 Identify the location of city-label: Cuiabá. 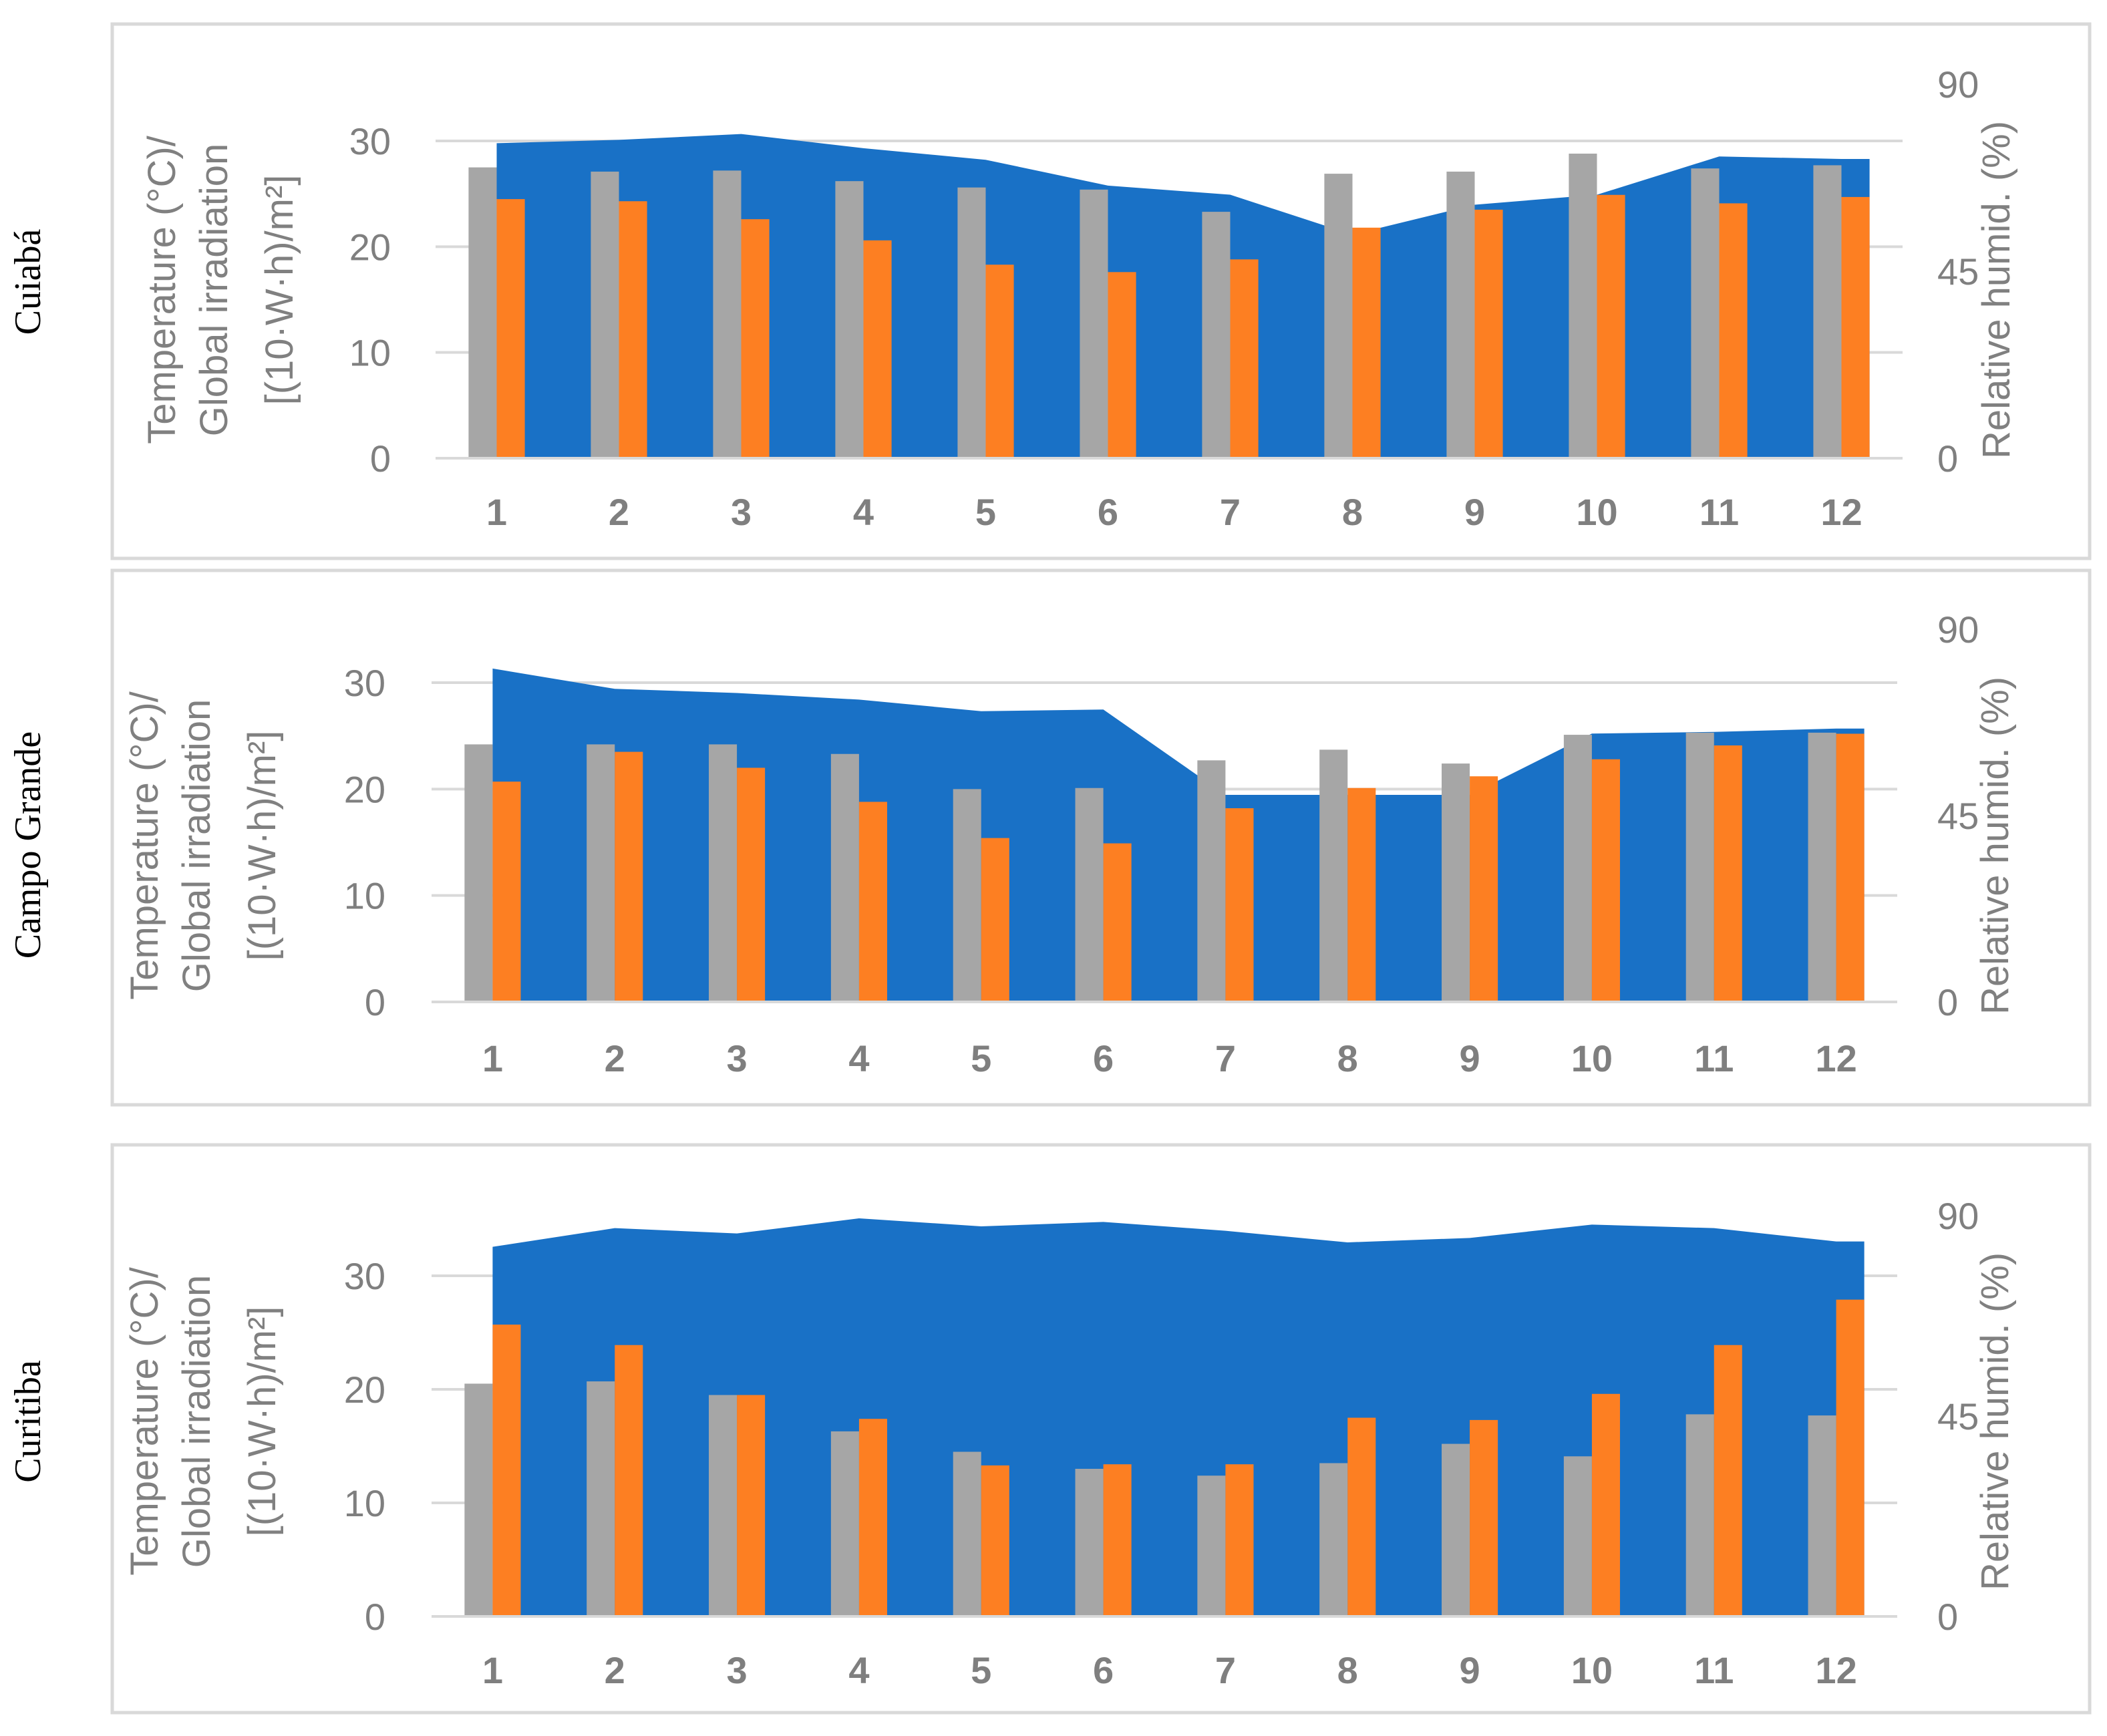
(28, 282).